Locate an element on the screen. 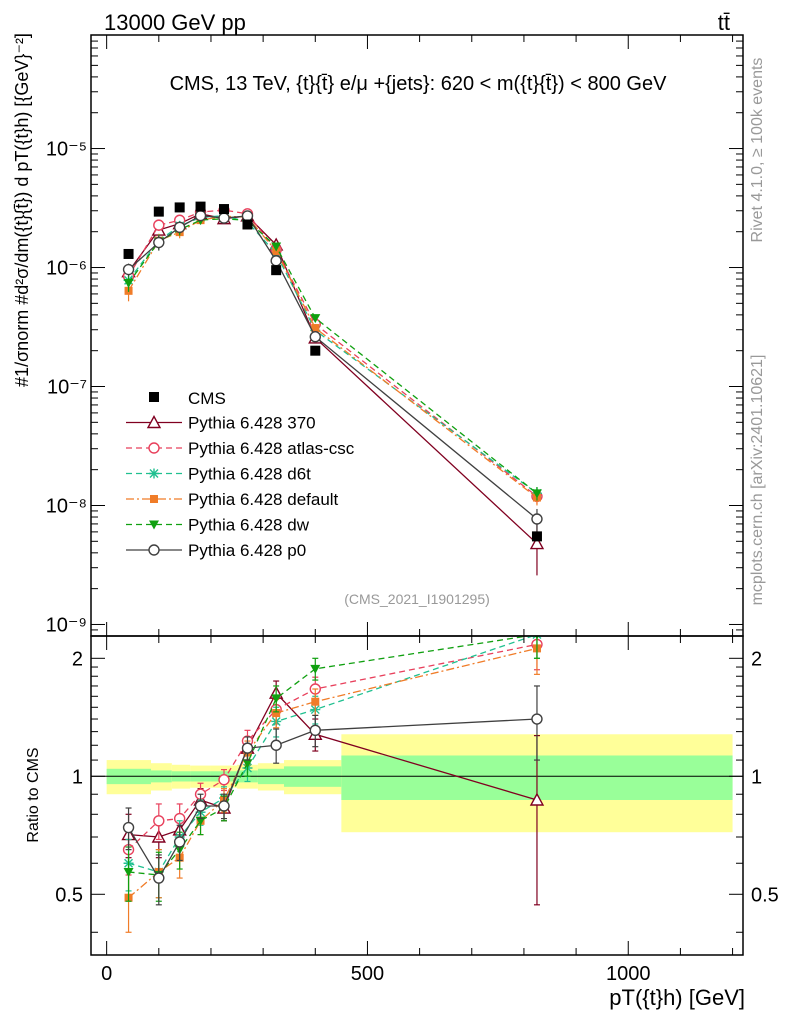 Image resolution: width=786 pixels, height=1024 pixels. y-tick-label: 10⁻⁹ is located at coordinates (66, 625).